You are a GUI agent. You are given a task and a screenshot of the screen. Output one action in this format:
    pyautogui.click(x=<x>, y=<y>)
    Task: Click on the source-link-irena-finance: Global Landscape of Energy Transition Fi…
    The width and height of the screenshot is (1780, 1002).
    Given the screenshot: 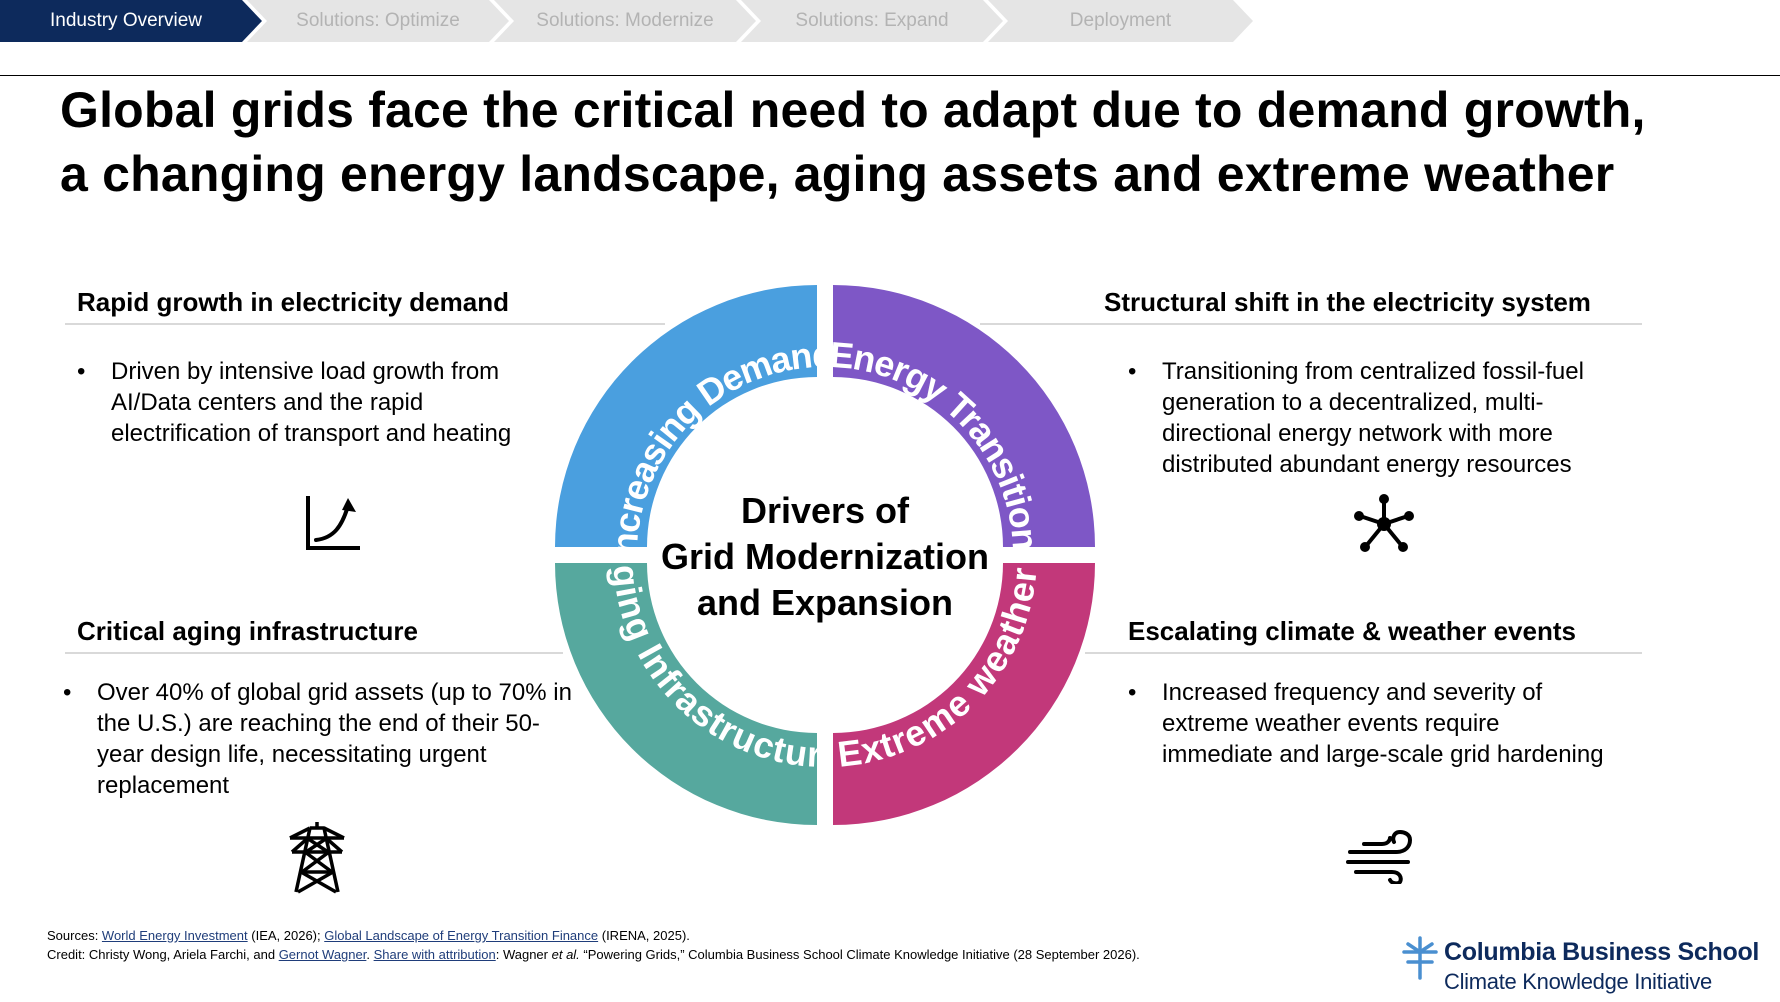 What is the action you would take?
    pyautogui.click(x=461, y=935)
    